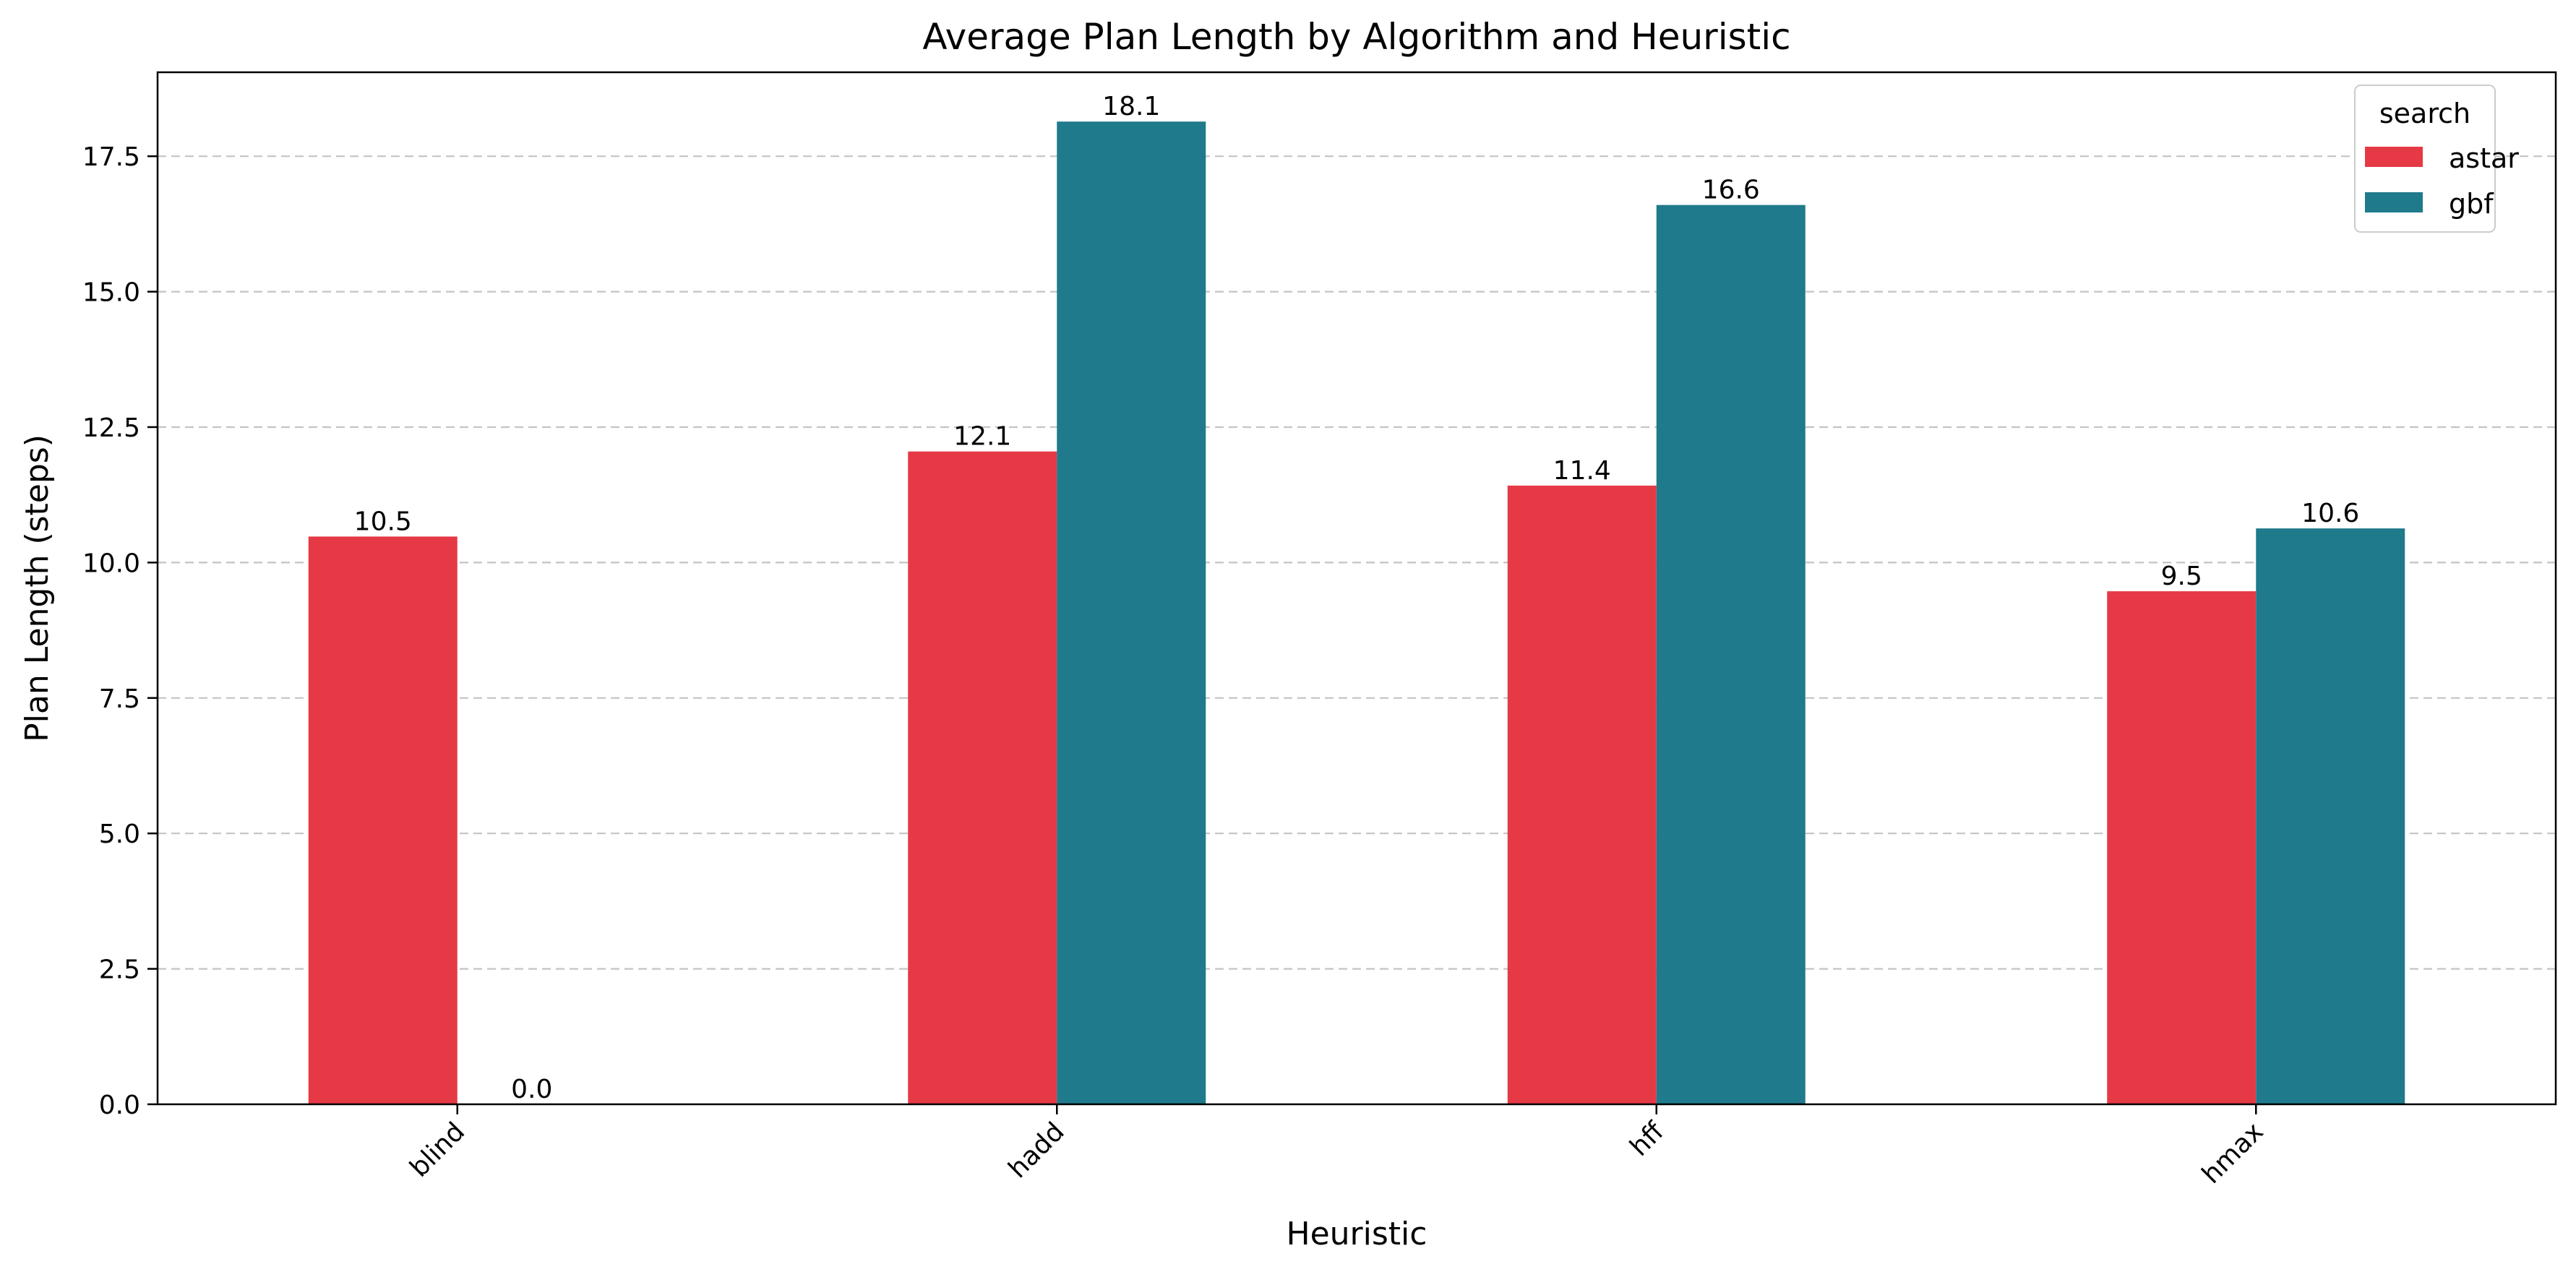 The height and width of the screenshot is (1277, 2576). Describe the element at coordinates (2394, 202) in the screenshot. I see `legend-swatch-gbf` at that location.